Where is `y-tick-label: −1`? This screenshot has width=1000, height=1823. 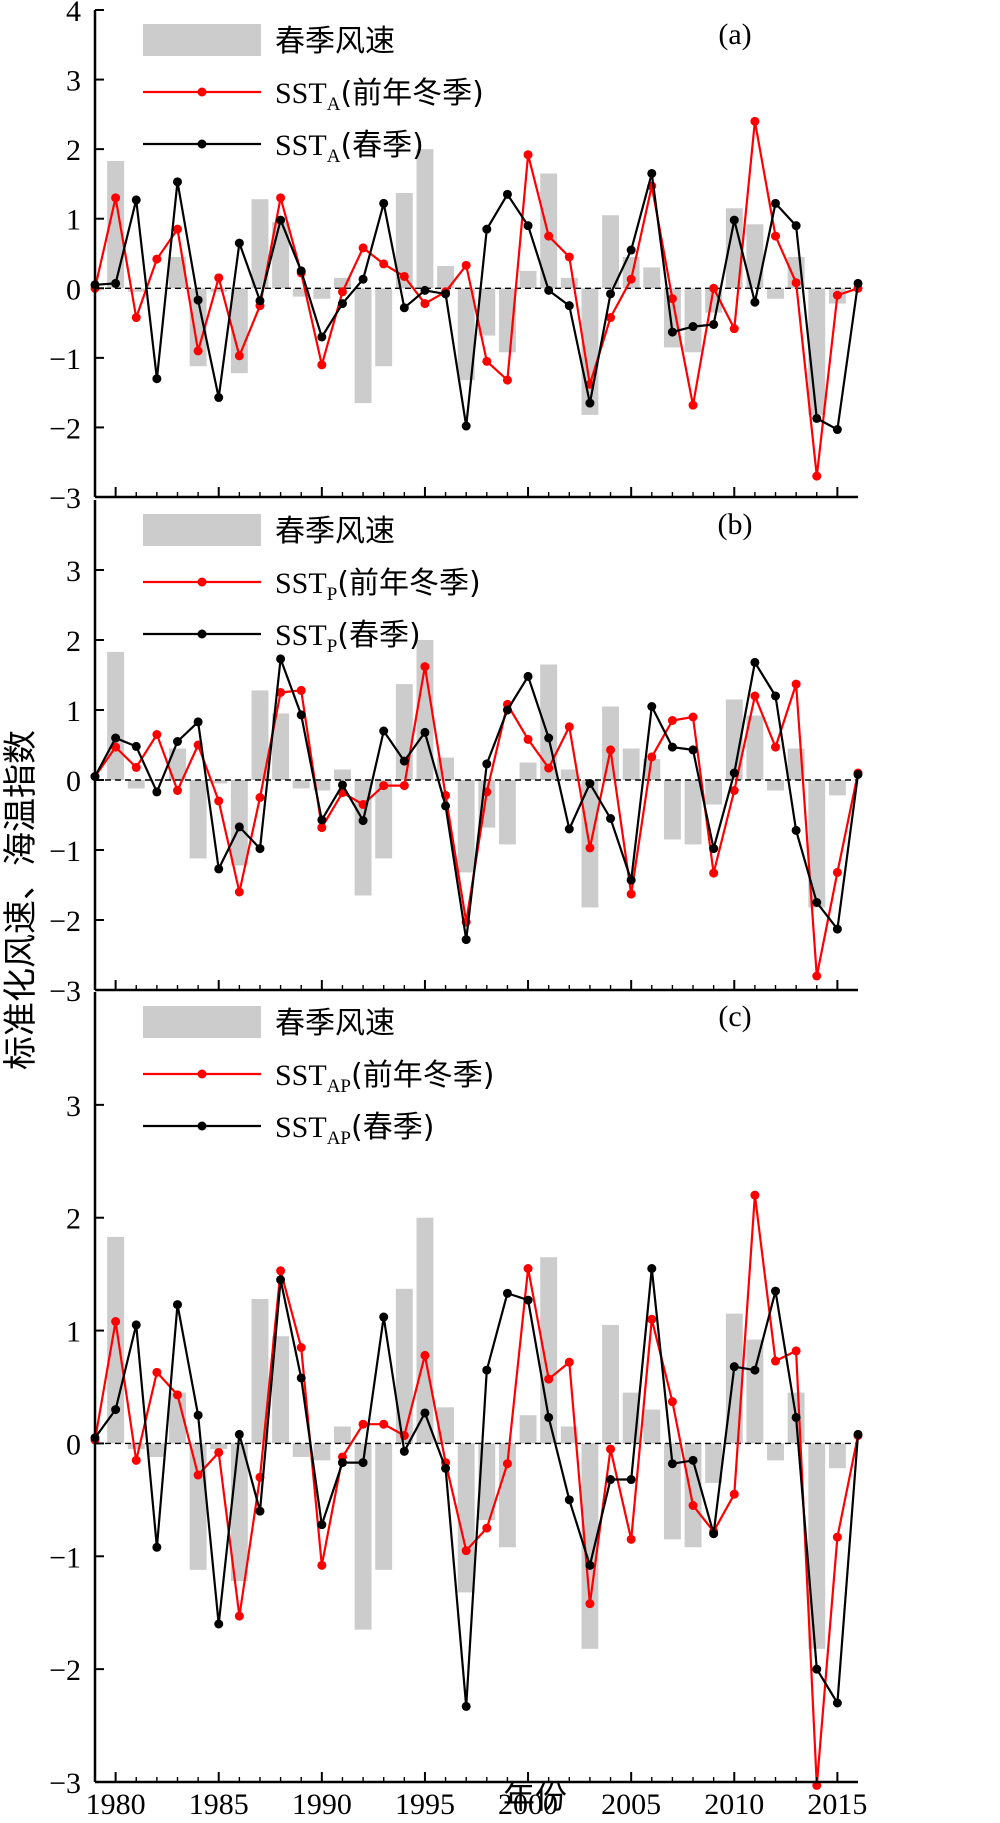 y-tick-label: −1 is located at coordinates (65, 851).